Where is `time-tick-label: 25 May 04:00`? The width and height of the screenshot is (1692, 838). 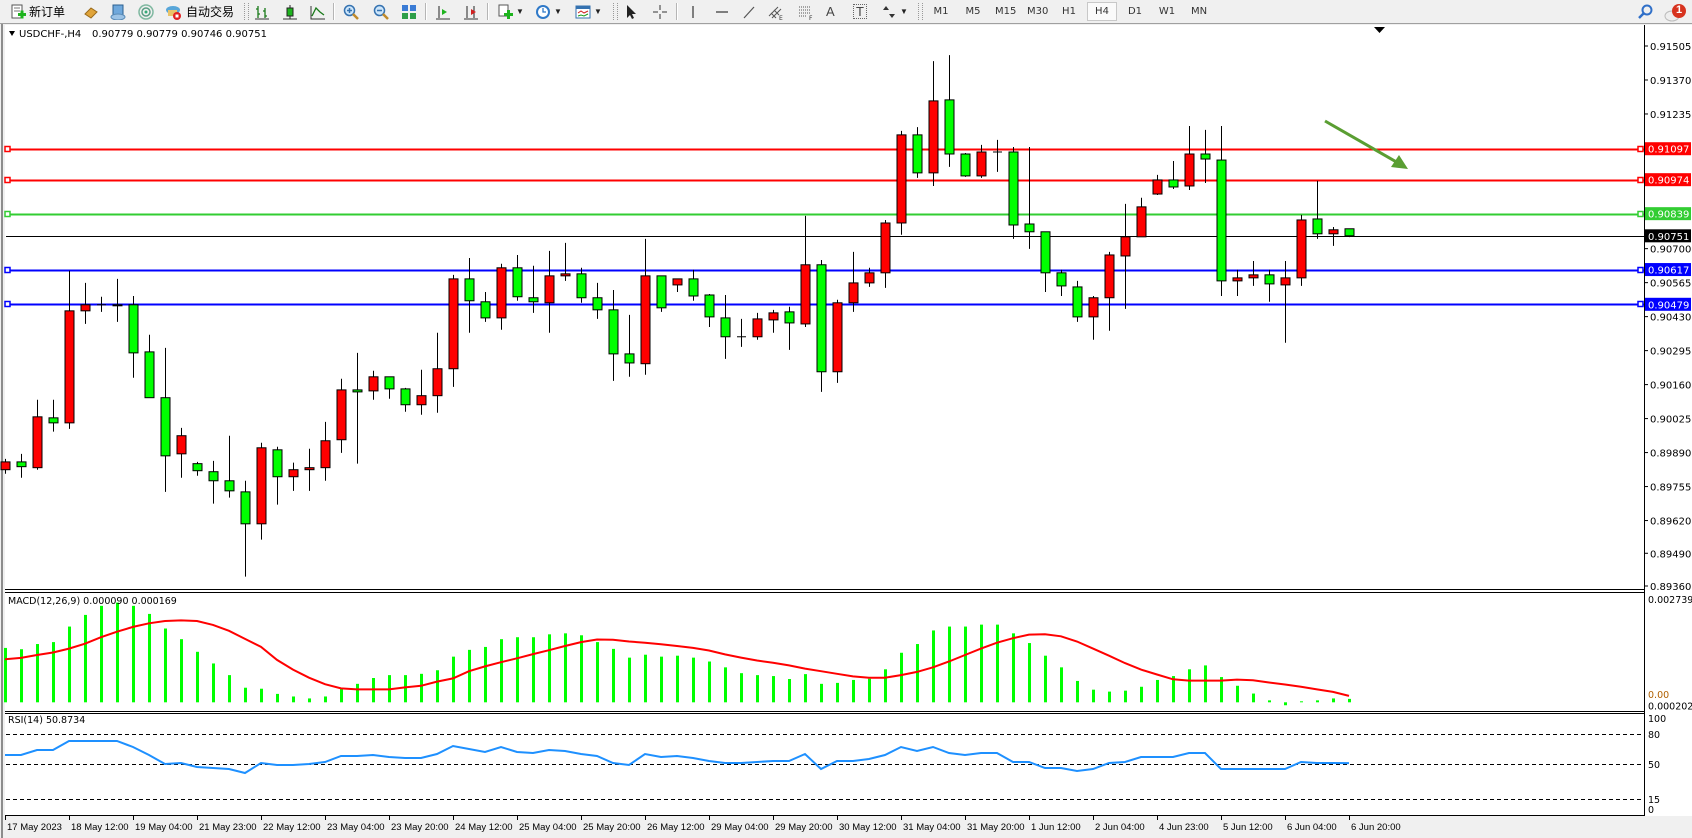
time-tick-label: 25 May 04:00 is located at coordinates (548, 827).